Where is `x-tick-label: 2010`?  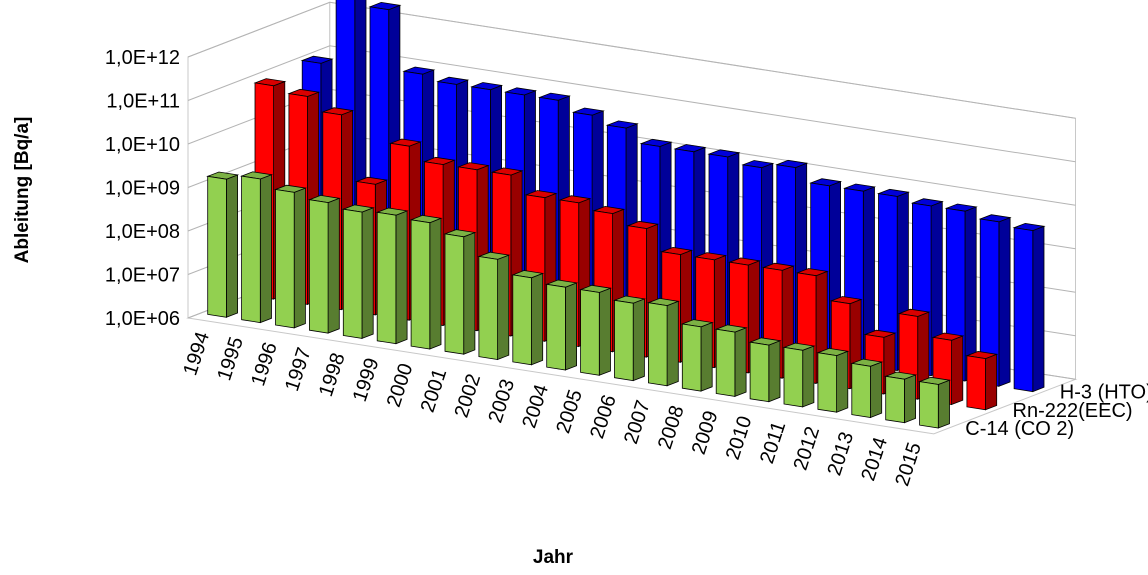 x-tick-label: 2010 is located at coordinates (739, 437).